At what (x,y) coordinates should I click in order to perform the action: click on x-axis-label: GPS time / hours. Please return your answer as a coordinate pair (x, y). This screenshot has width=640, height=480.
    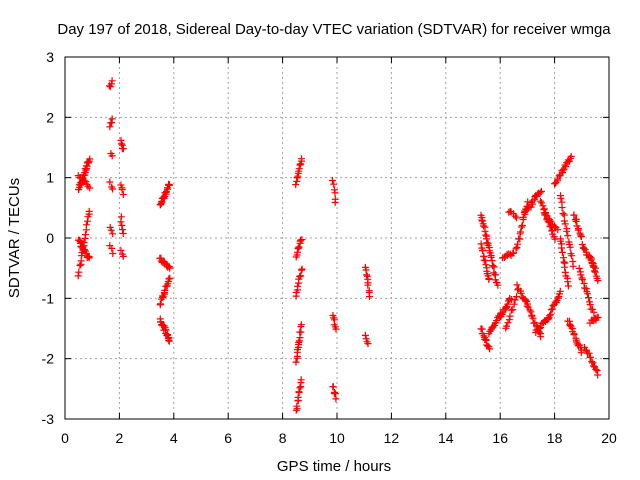
    Looking at the image, I should click on (334, 466).